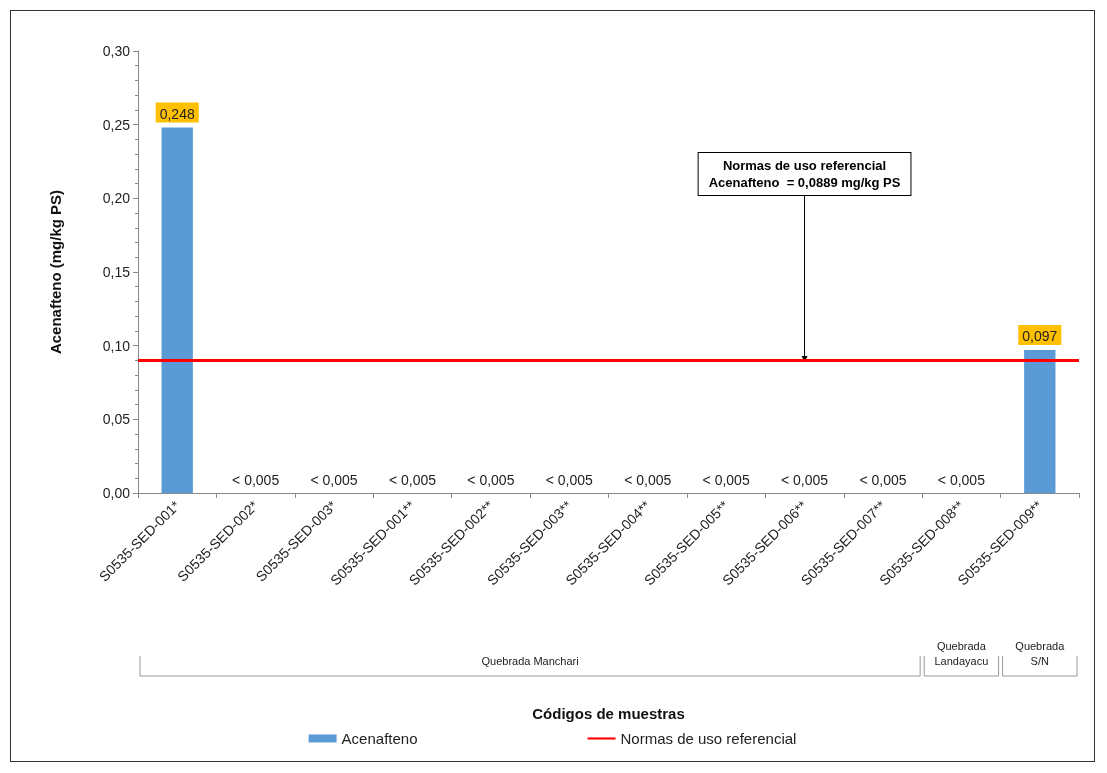 The width and height of the screenshot is (1107, 773). Describe the element at coordinates (116, 345) in the screenshot. I see `y-tick-label: 0,10` at that location.